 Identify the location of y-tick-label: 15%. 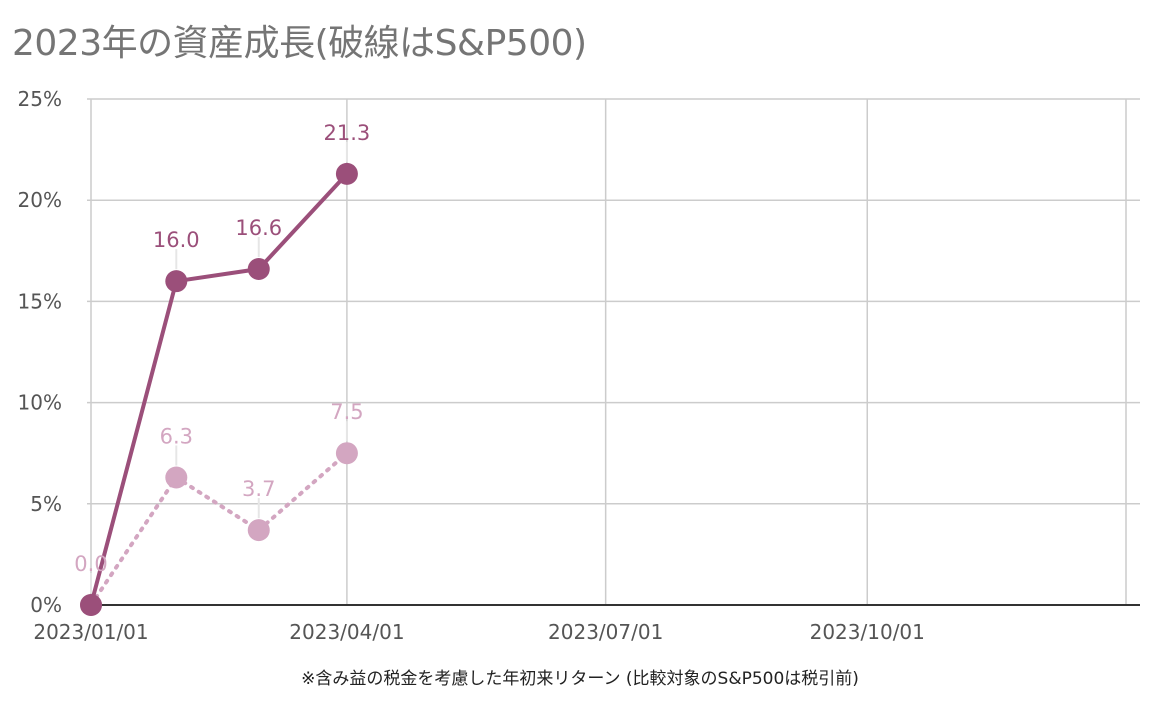
(40, 301).